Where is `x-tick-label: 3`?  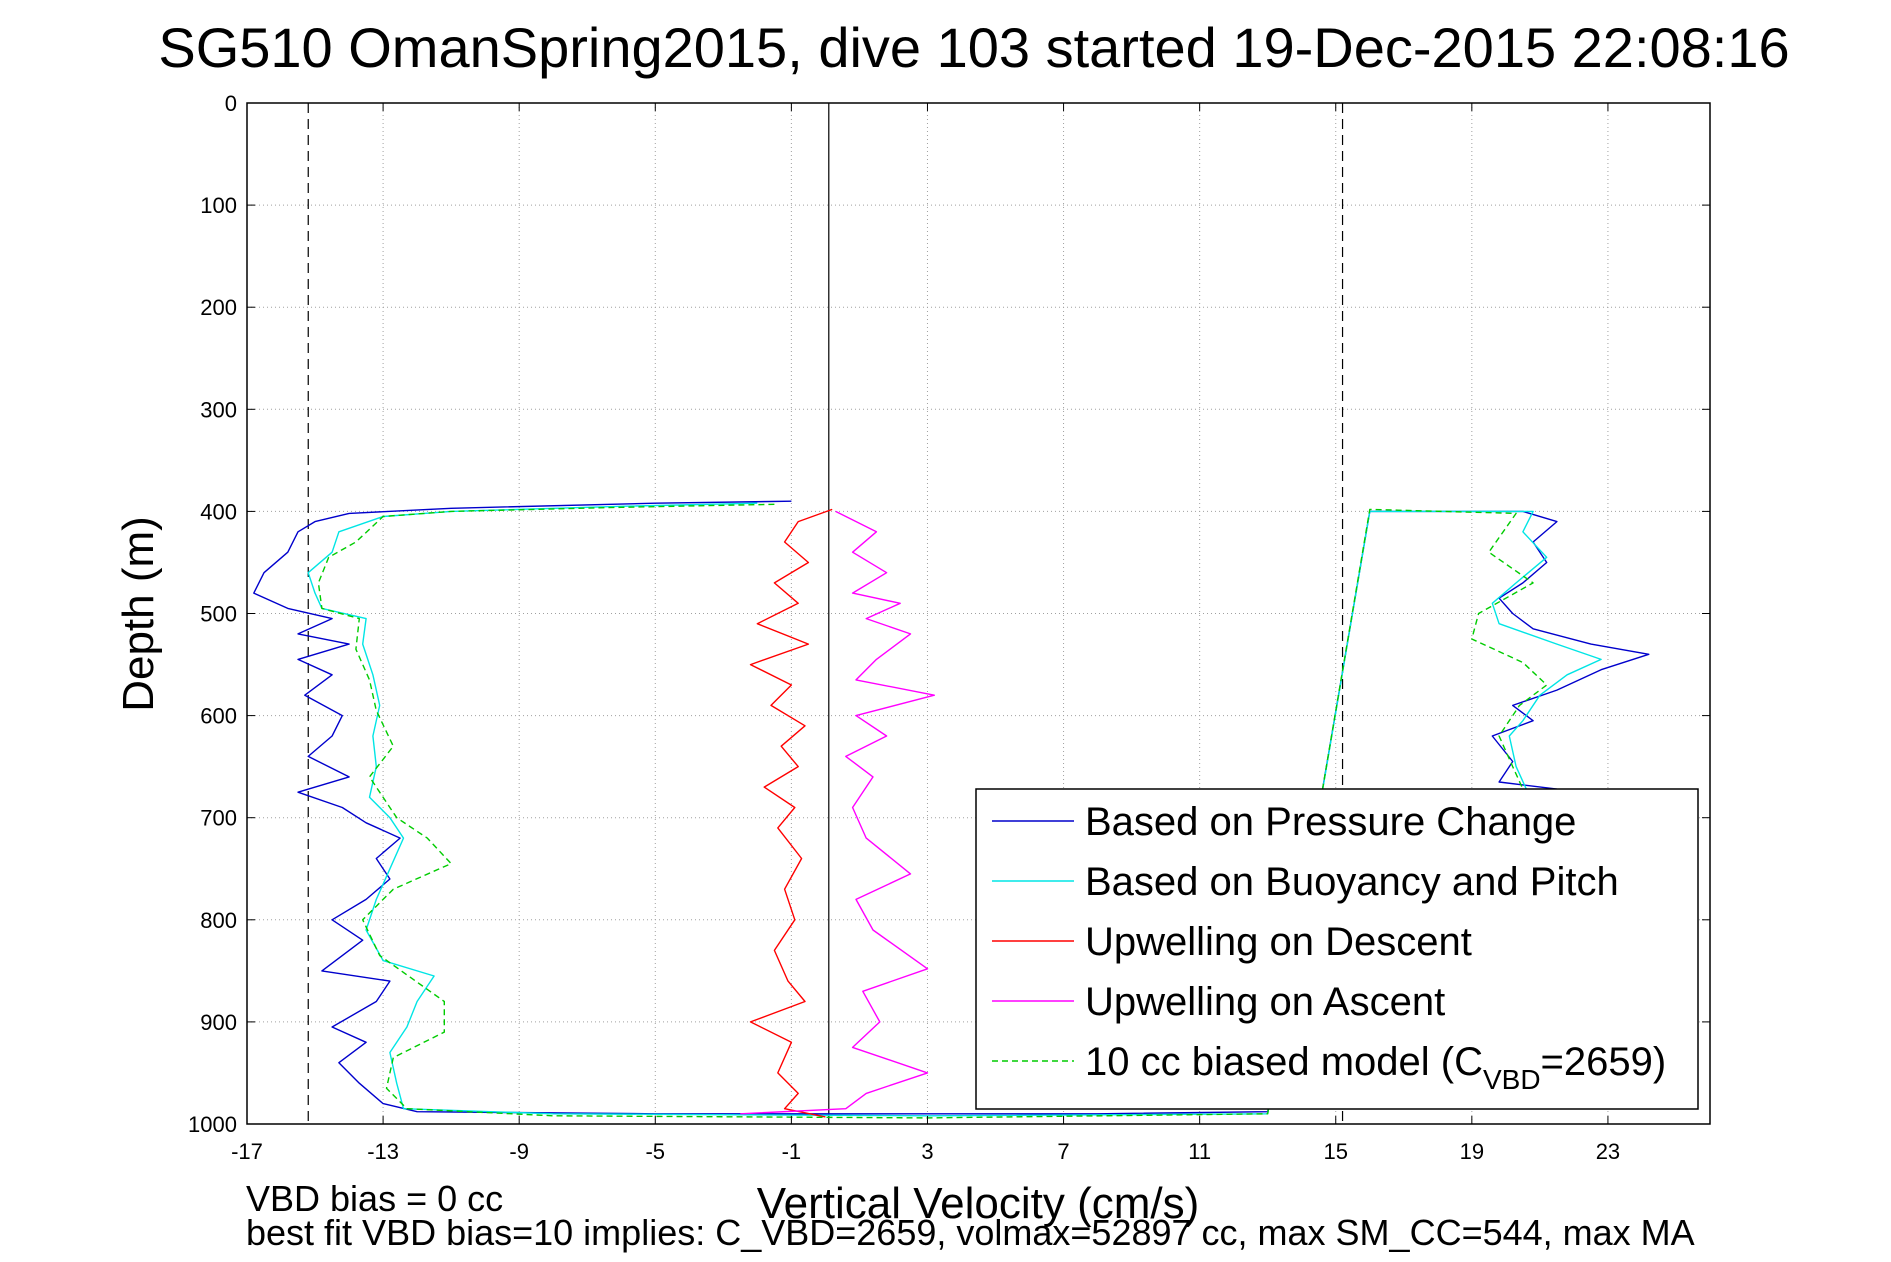 x-tick-label: 3 is located at coordinates (927, 1151).